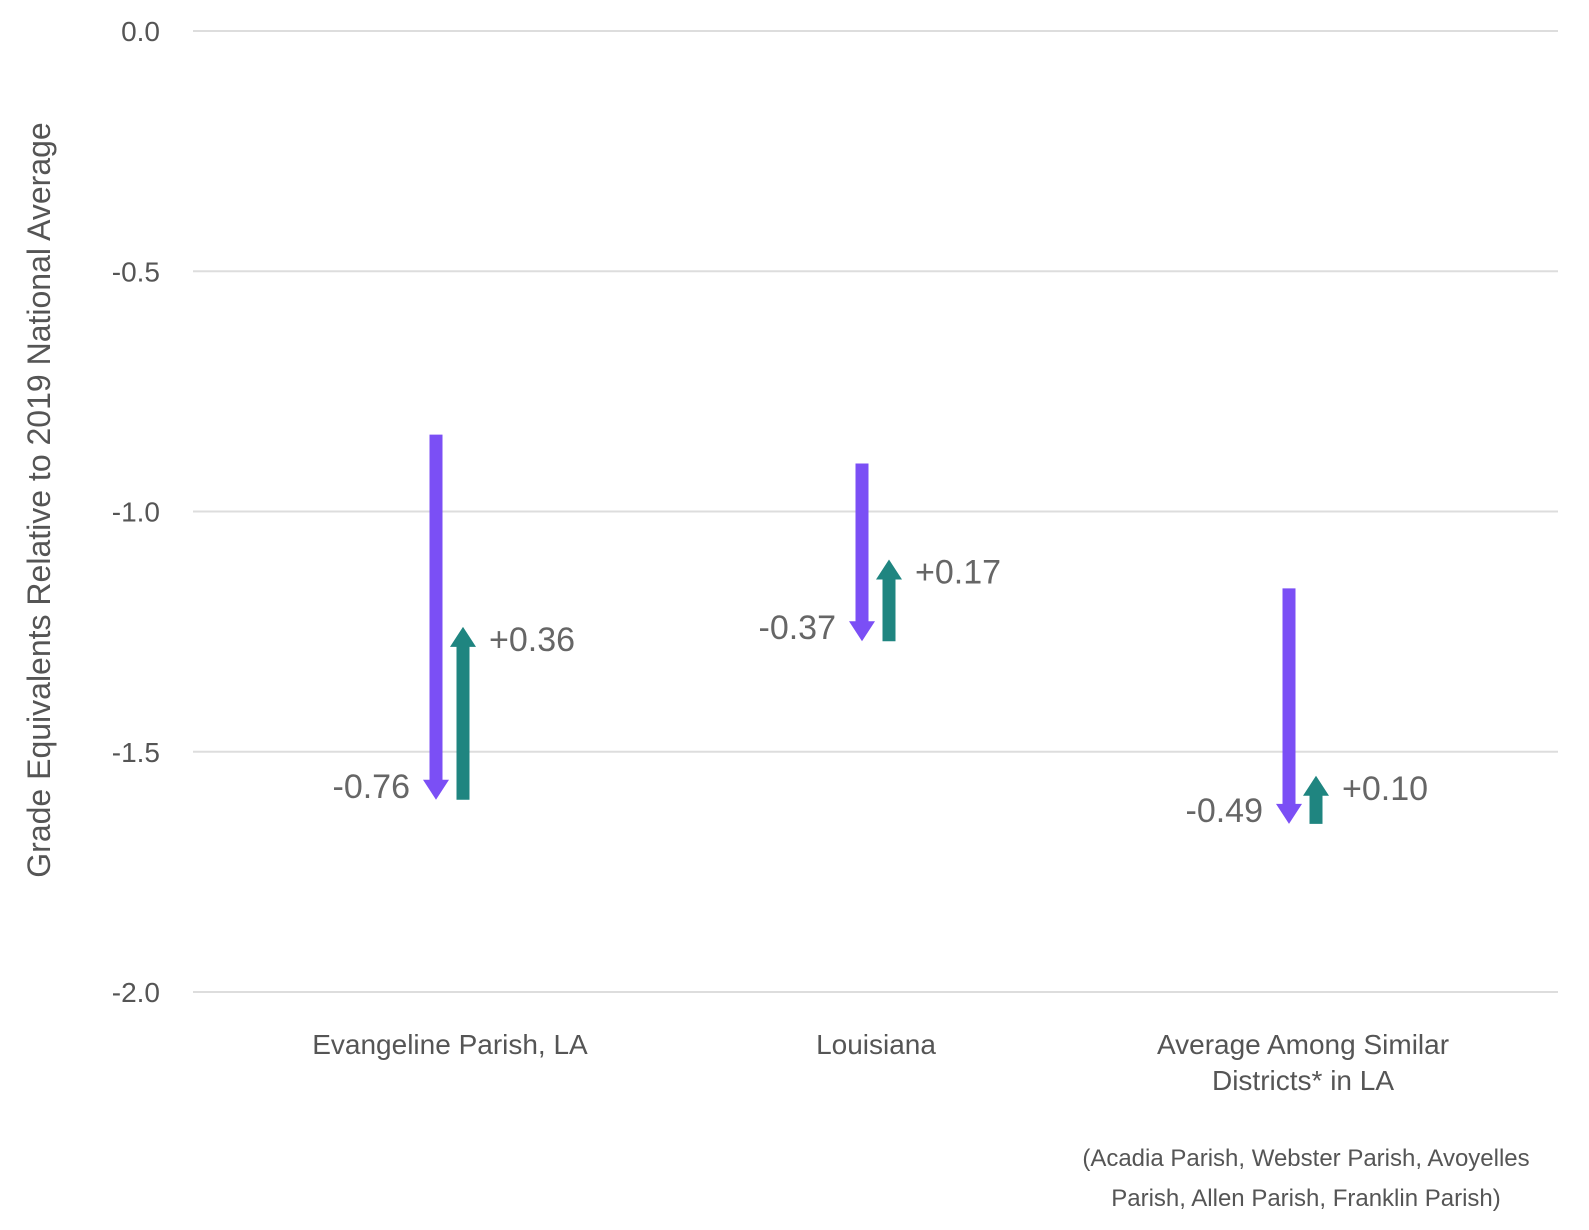 This screenshot has width=1589, height=1230. What do you see at coordinates (798, 628) in the screenshot?
I see `decline-label: -0.37` at bounding box center [798, 628].